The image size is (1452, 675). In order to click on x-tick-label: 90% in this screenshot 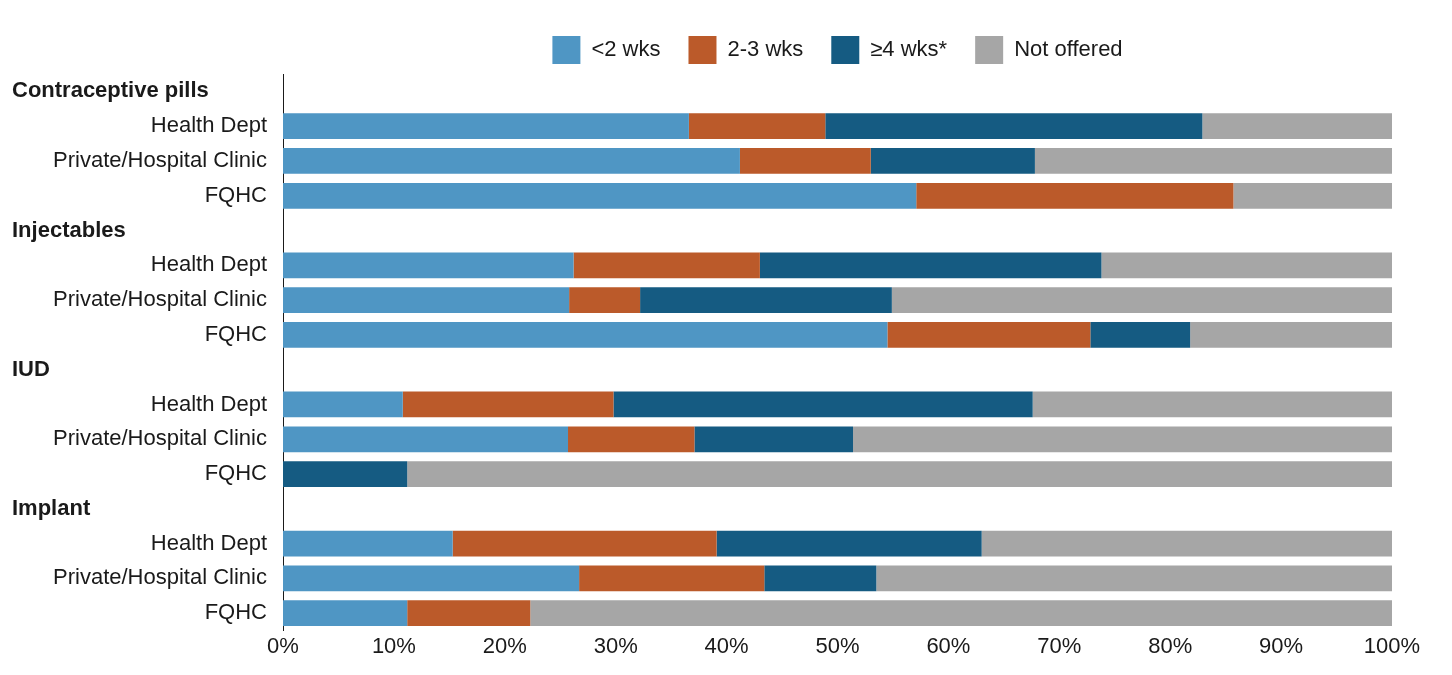, I will do `click(1281, 645)`.